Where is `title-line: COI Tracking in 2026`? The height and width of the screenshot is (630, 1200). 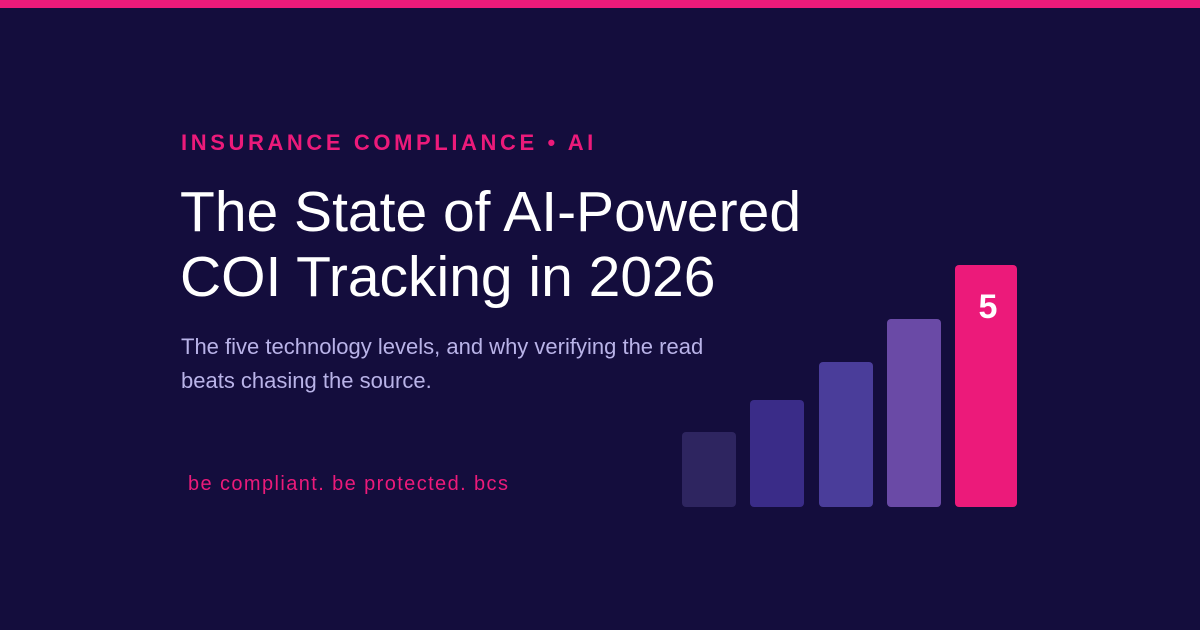
title-line: COI Tracking in 2026 is located at coordinates (448, 277).